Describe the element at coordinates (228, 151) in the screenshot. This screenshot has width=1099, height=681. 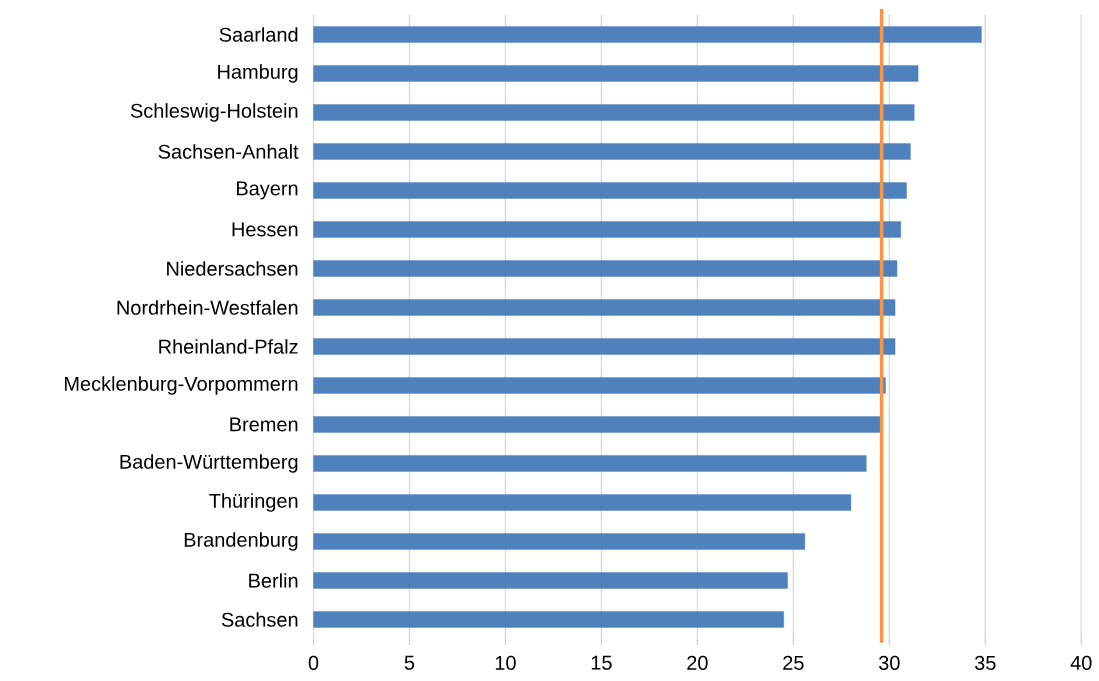
I see `y-tick-label: Sachsen-Anhalt` at that location.